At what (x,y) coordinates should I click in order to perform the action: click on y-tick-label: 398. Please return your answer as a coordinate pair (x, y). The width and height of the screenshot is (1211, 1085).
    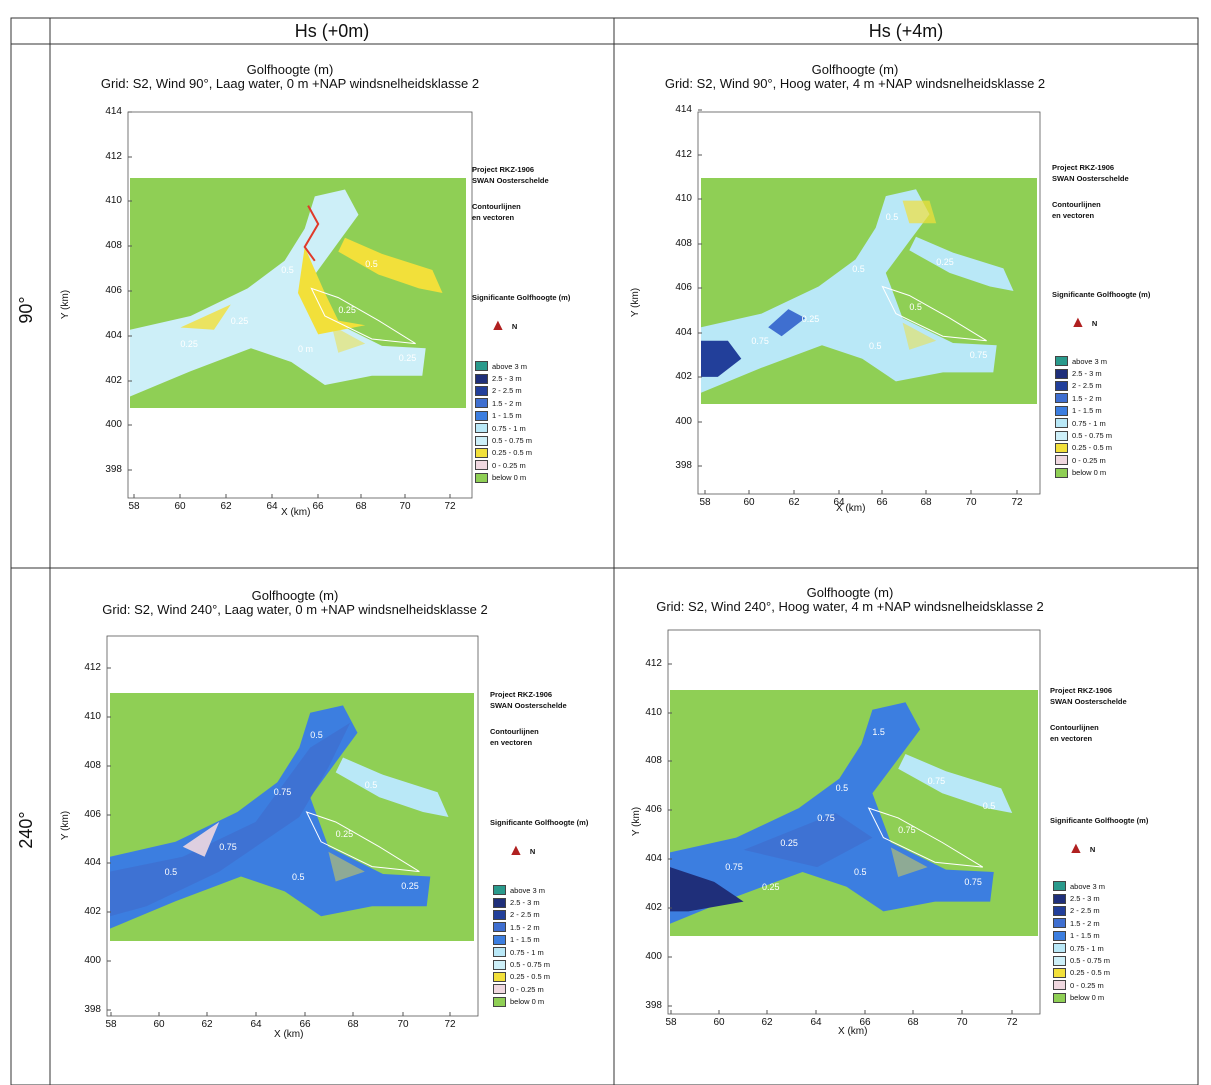
    Looking at the image, I should click on (92, 1009).